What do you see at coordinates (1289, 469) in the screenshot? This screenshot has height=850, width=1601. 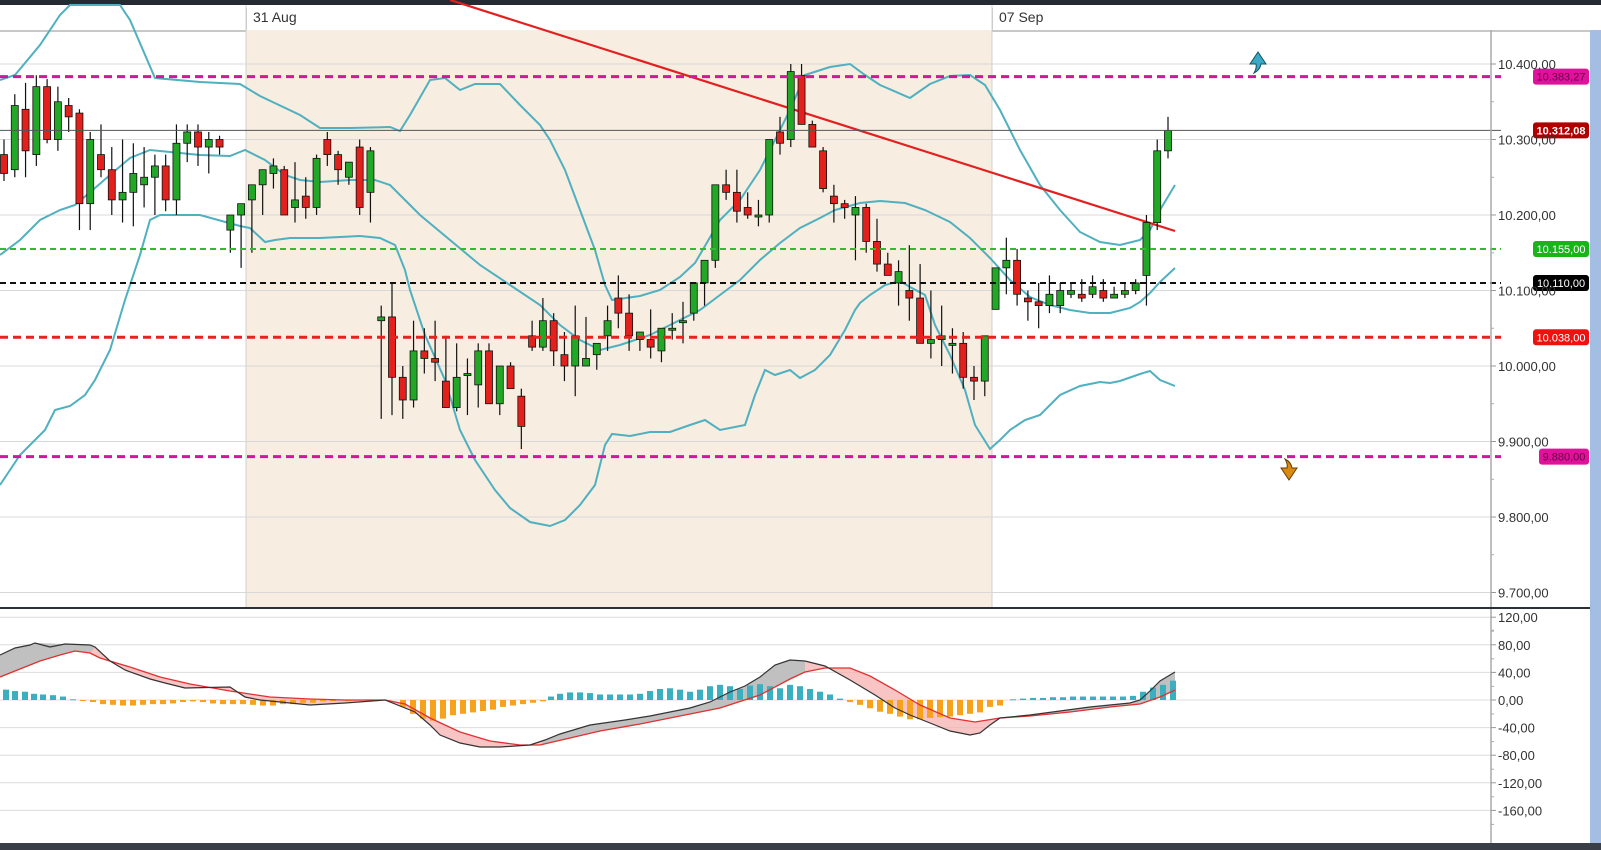 I see `down-alert-arrow-icon` at bounding box center [1289, 469].